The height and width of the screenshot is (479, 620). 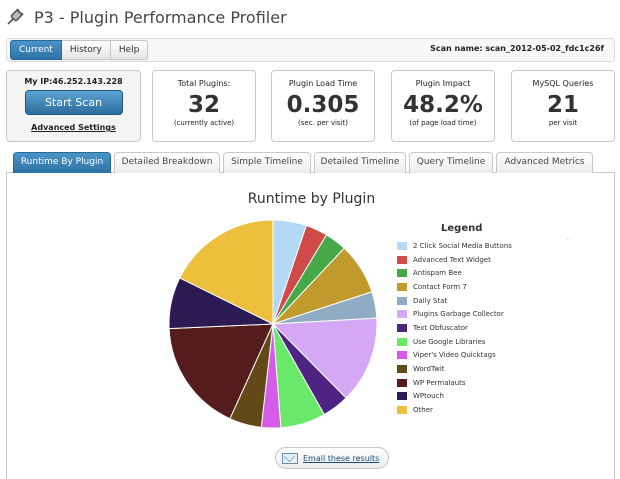 What do you see at coordinates (428, 396) in the screenshot?
I see `legend-label: WPtouch` at bounding box center [428, 396].